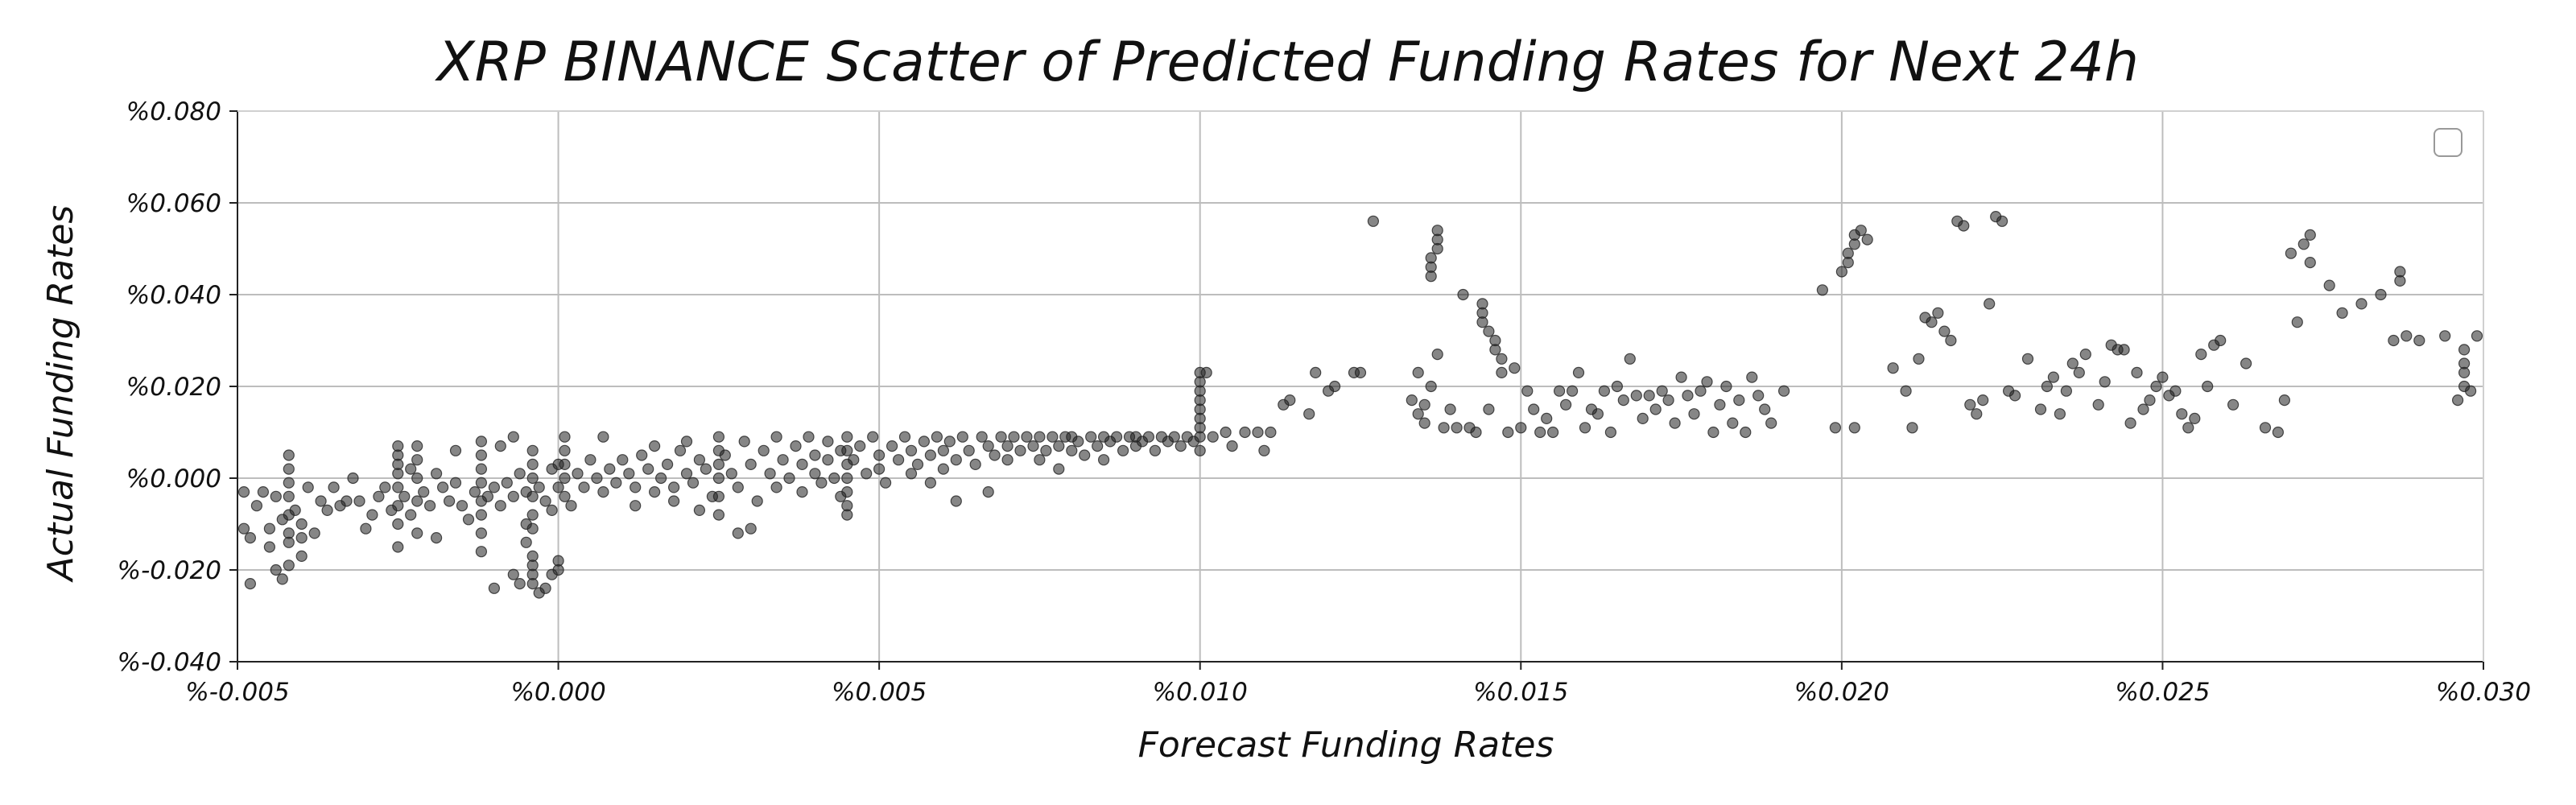 The image size is (2576, 805). I want to click on y-tick-label: %0.020, so click(173, 387).